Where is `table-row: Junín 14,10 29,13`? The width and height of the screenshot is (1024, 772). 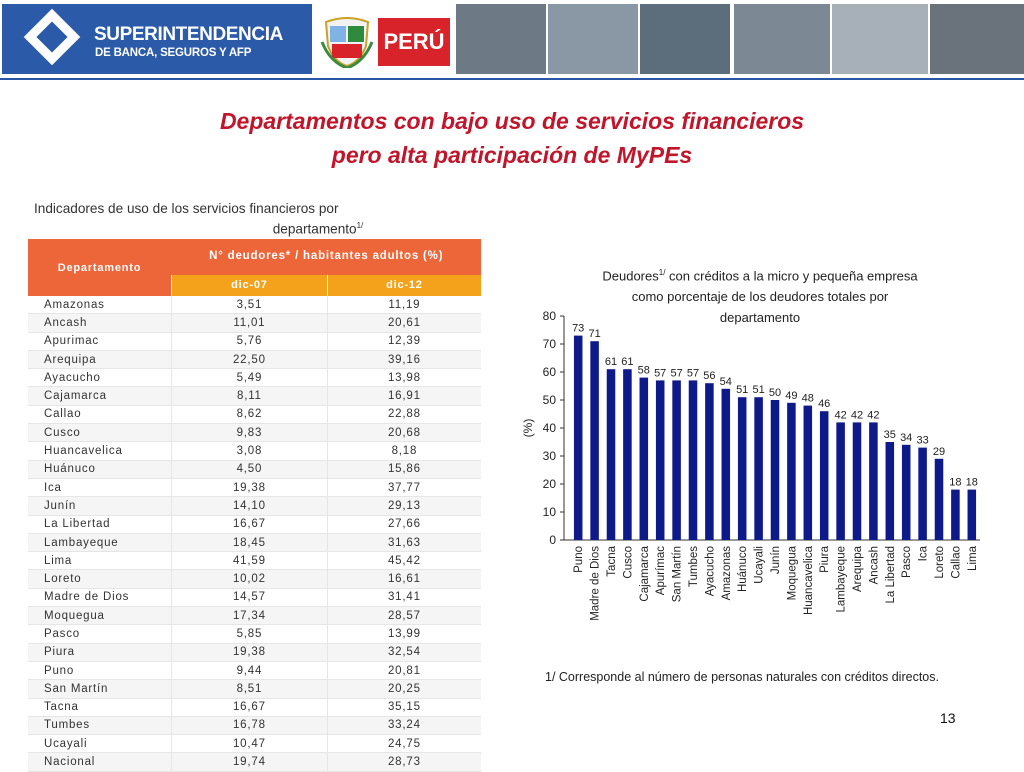 table-row: Junín 14,10 29,13 is located at coordinates (254, 506).